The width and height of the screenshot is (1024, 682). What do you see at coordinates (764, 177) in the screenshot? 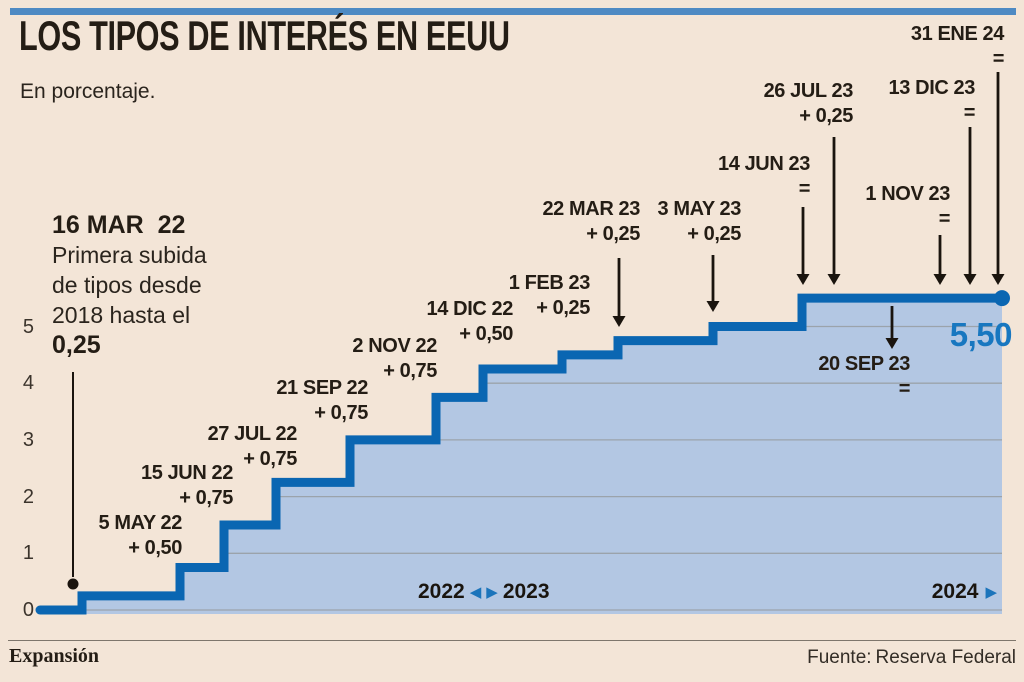
I see `rate-change-note: 14 JUN 23 =` at bounding box center [764, 177].